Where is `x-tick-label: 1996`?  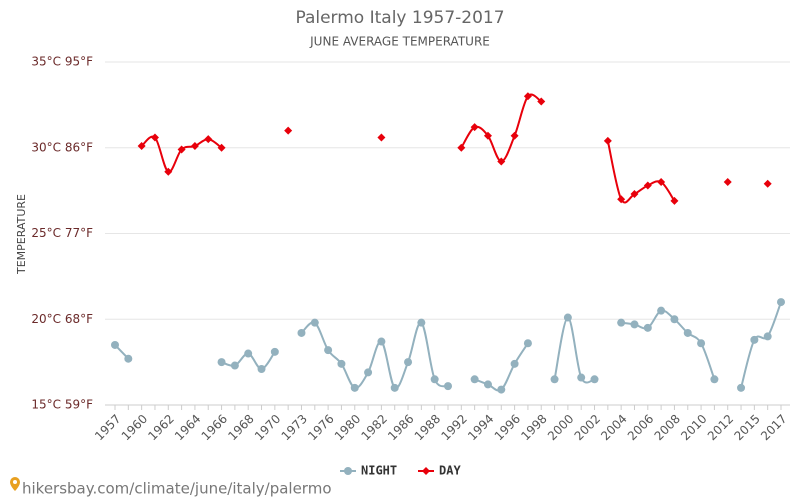
x-tick-label: 1996 is located at coordinates (507, 427).